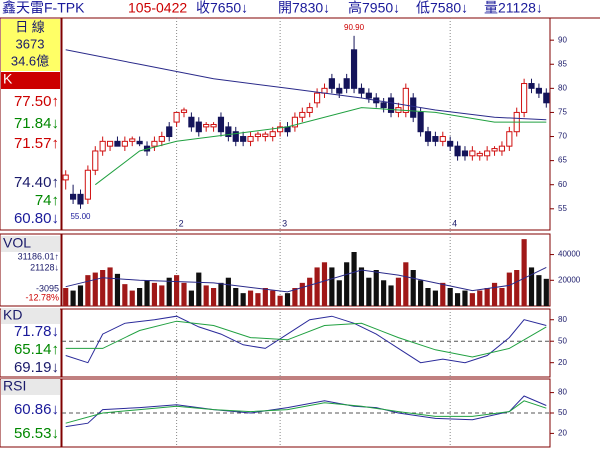 This screenshot has height=450, width=600. Describe the element at coordinates (284, 223) in the screenshot. I see `x-tick-label: 3` at that location.